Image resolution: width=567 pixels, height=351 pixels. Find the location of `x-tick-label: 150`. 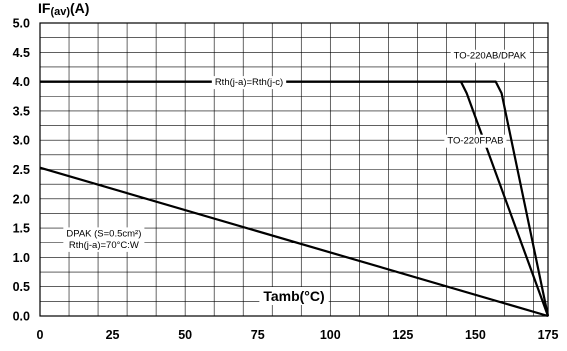

x-tick-label: 150 is located at coordinates (475, 335).